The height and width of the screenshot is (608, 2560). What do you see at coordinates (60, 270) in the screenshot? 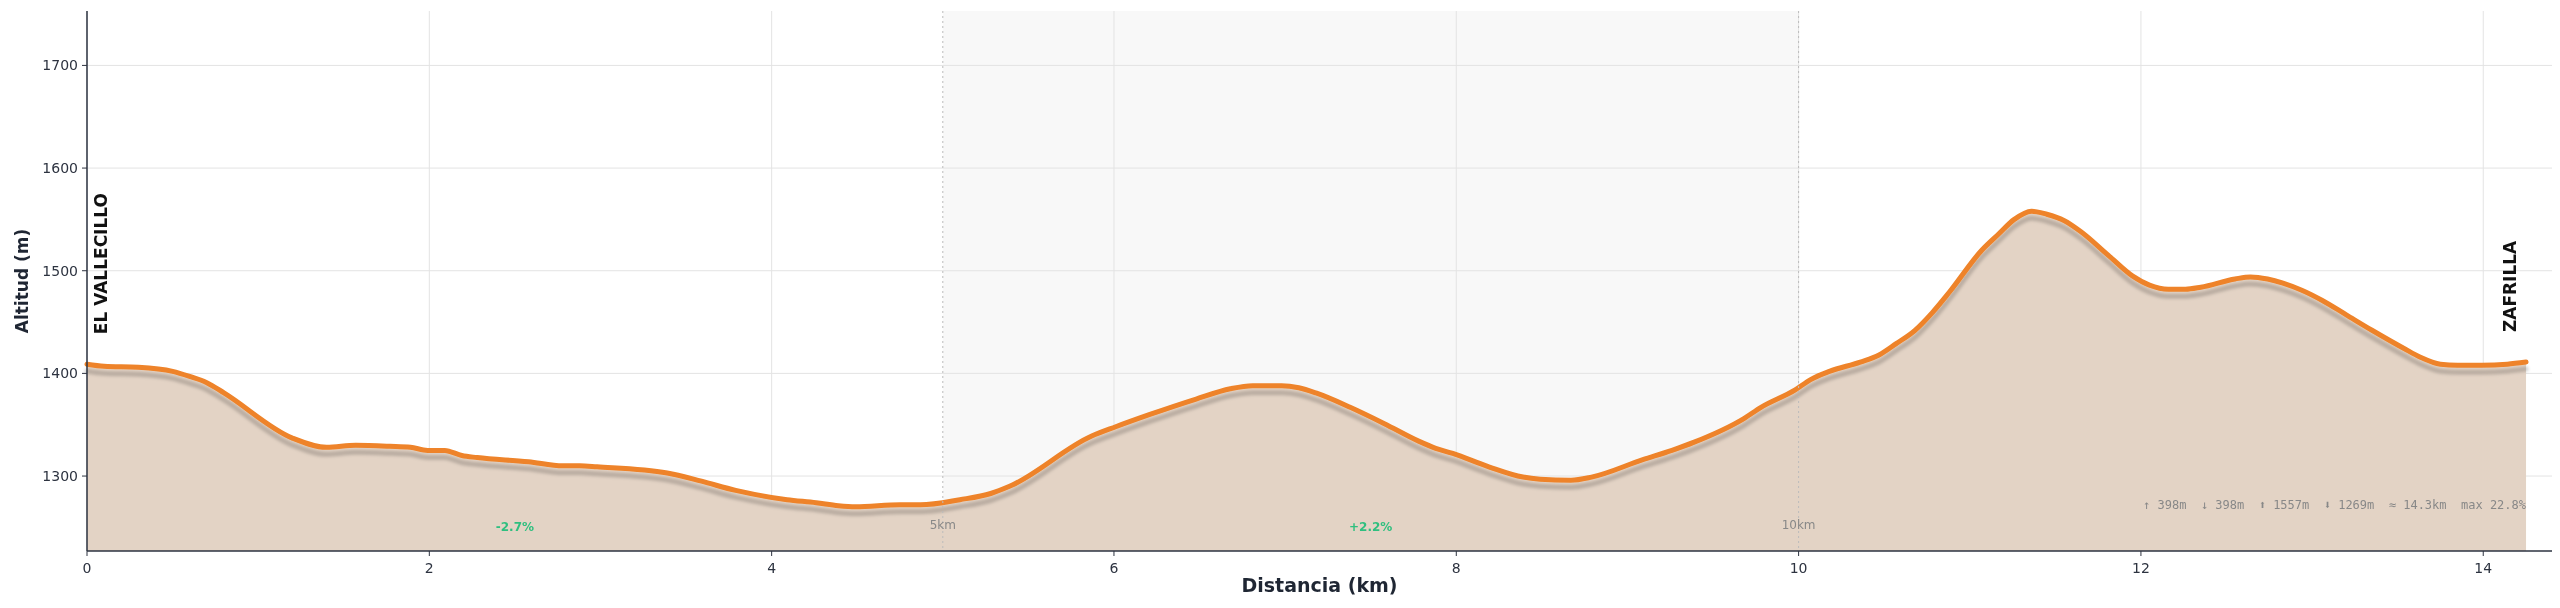
I see `y-tick-label: 1500` at bounding box center [60, 270].